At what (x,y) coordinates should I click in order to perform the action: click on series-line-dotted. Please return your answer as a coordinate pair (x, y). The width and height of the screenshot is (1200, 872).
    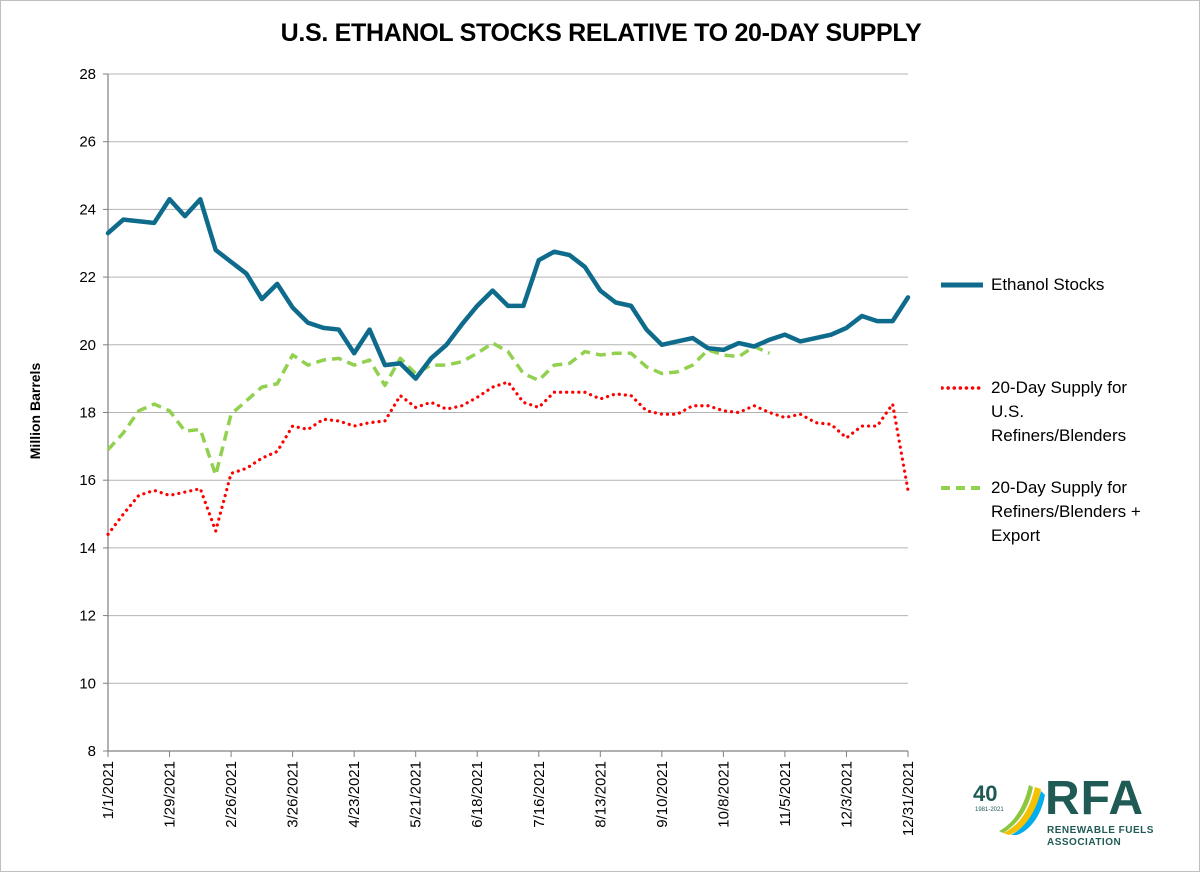
    Looking at the image, I should click on (508, 458).